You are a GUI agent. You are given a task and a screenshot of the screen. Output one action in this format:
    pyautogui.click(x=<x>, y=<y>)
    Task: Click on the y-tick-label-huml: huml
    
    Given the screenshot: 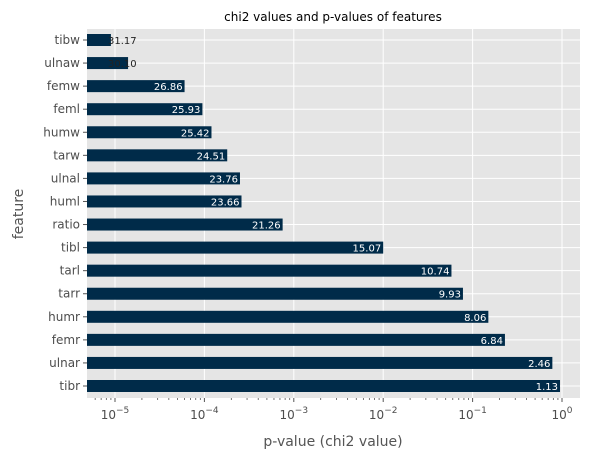 What is the action you would take?
    pyautogui.click(x=65, y=201)
    